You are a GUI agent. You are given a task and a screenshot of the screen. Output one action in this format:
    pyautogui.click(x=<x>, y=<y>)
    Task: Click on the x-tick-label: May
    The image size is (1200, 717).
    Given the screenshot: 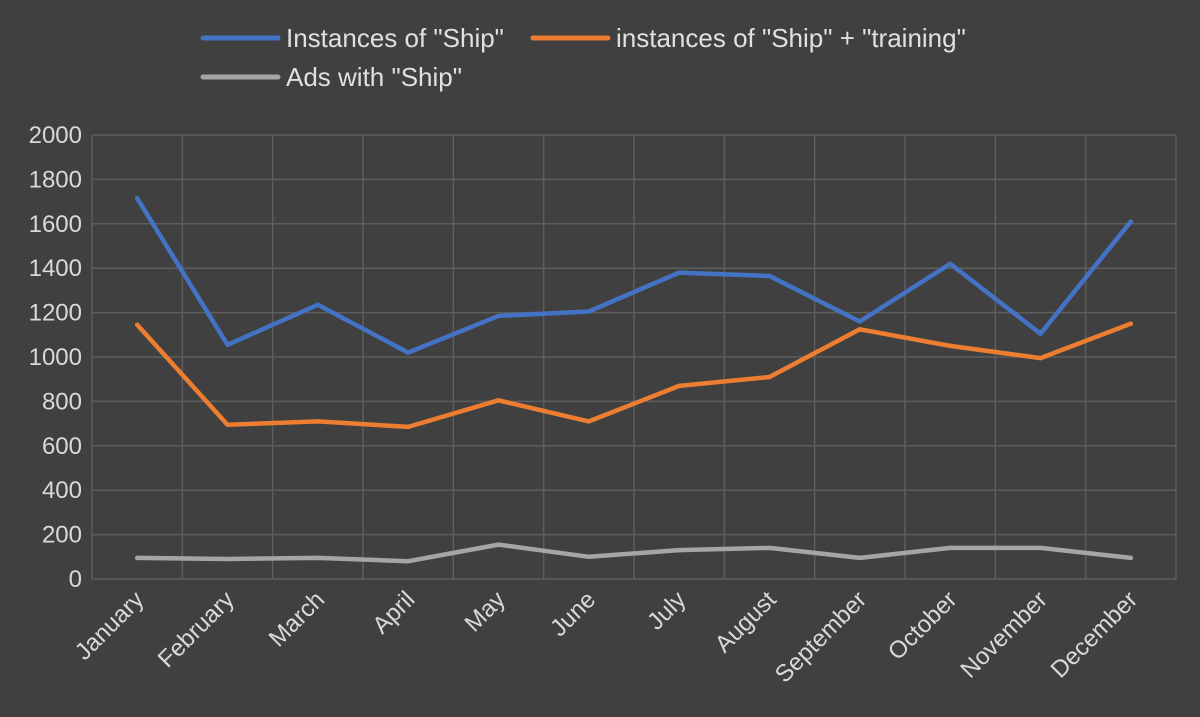 What is the action you would take?
    pyautogui.click(x=485, y=611)
    